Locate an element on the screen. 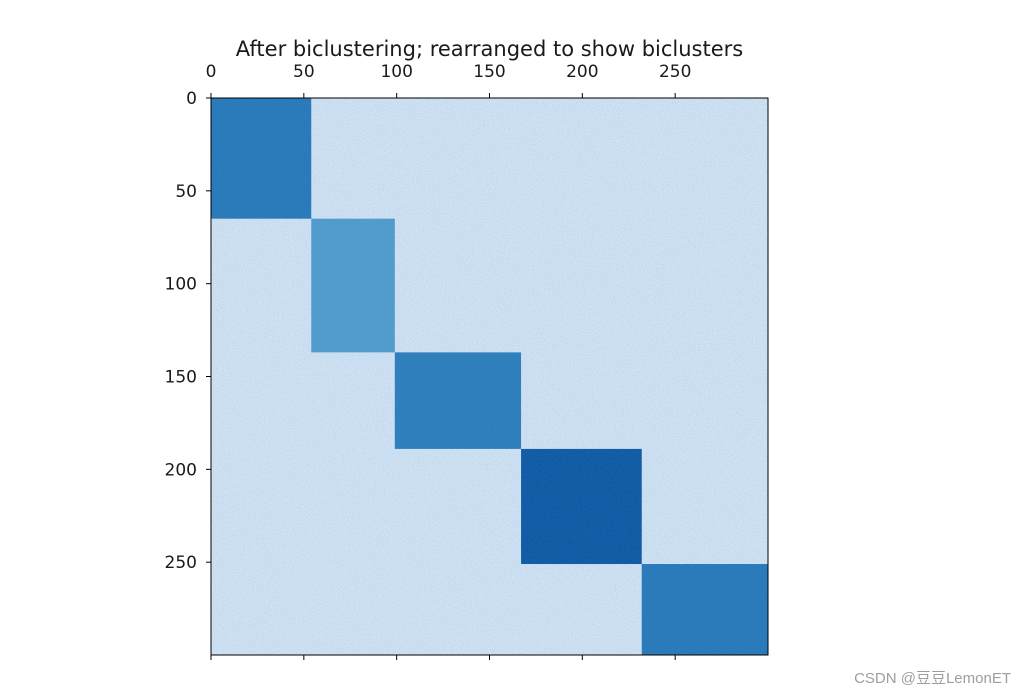 The width and height of the screenshot is (1025, 696). x-tick-label-150: 150 is located at coordinates (489, 72).